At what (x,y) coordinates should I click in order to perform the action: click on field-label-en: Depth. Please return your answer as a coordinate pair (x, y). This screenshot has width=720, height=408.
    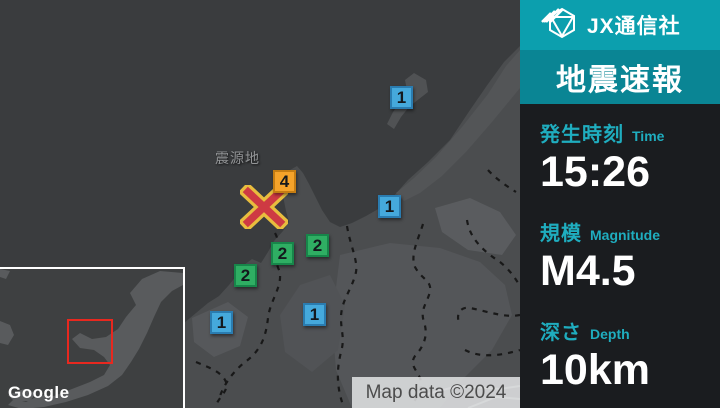
    Looking at the image, I should click on (610, 334).